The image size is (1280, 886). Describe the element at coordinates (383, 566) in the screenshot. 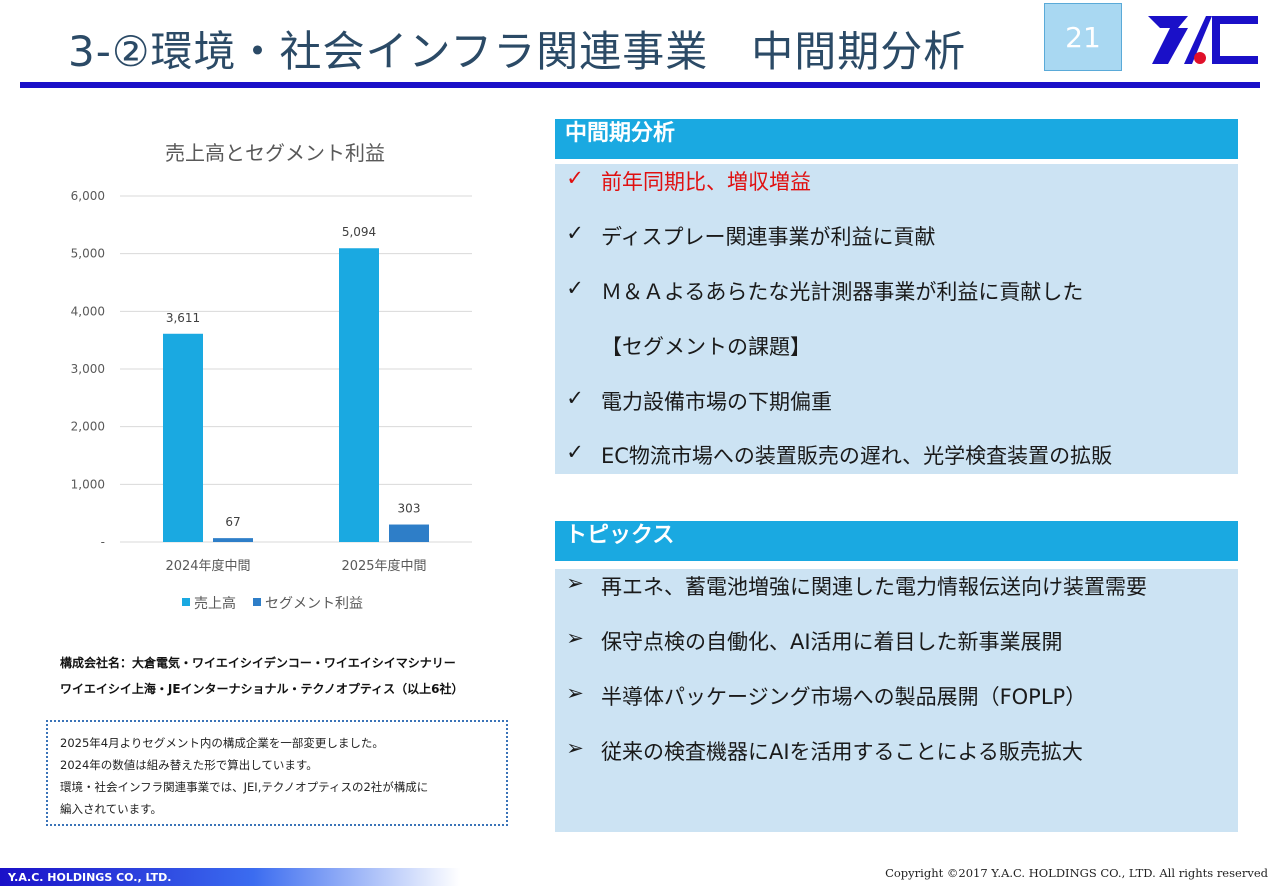

I see `x-tick-label: 2025年度中間` at that location.